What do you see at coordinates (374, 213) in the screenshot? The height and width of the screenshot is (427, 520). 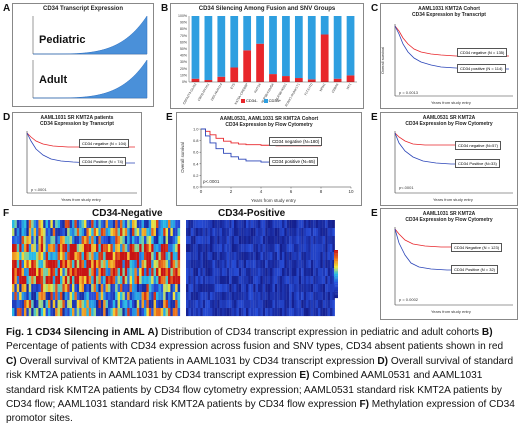 I see `panel-e3-letter: E` at bounding box center [374, 213].